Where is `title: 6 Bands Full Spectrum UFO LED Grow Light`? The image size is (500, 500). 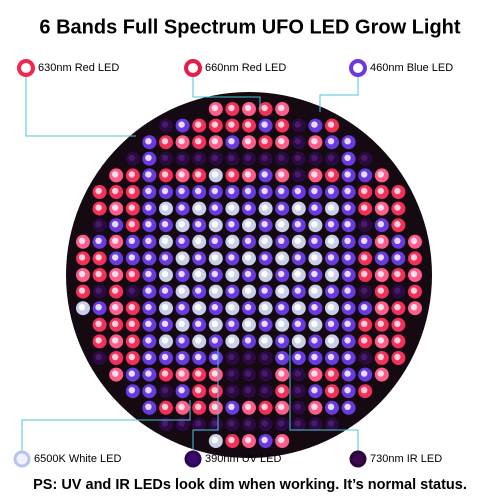 title: 6 Bands Full Spectrum UFO LED Grow Light is located at coordinates (249, 27).